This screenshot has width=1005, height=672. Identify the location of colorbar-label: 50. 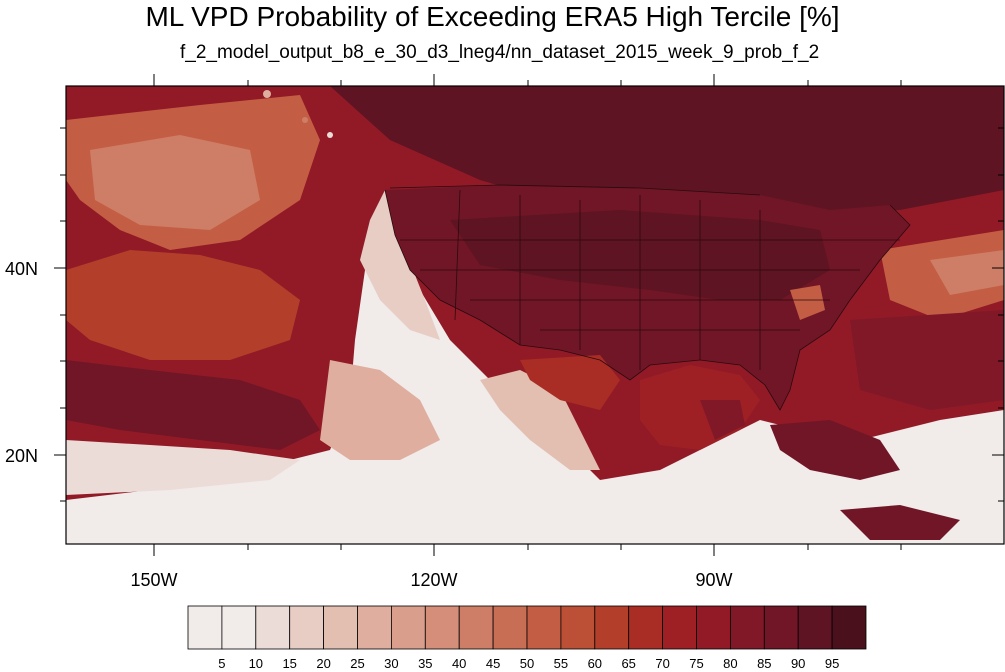
(527, 663).